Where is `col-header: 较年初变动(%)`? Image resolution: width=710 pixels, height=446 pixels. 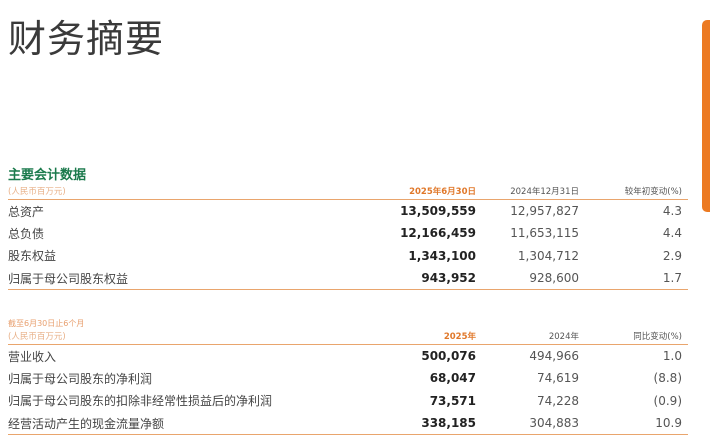 col-header: 较年初变动(%) is located at coordinates (653, 192).